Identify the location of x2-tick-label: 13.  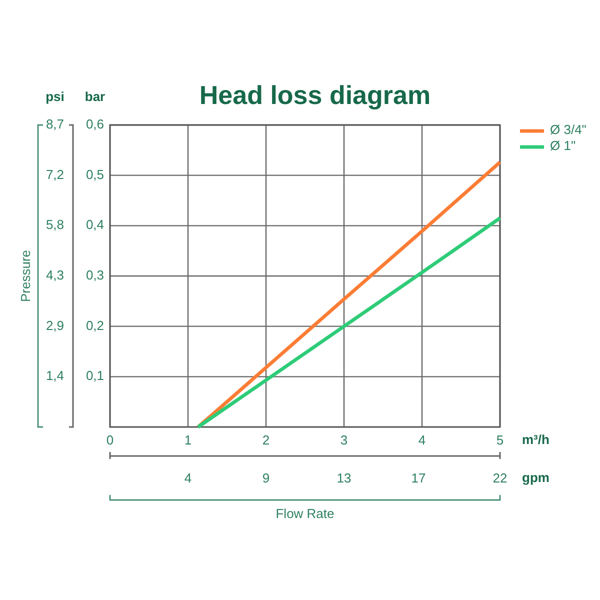
(344, 478).